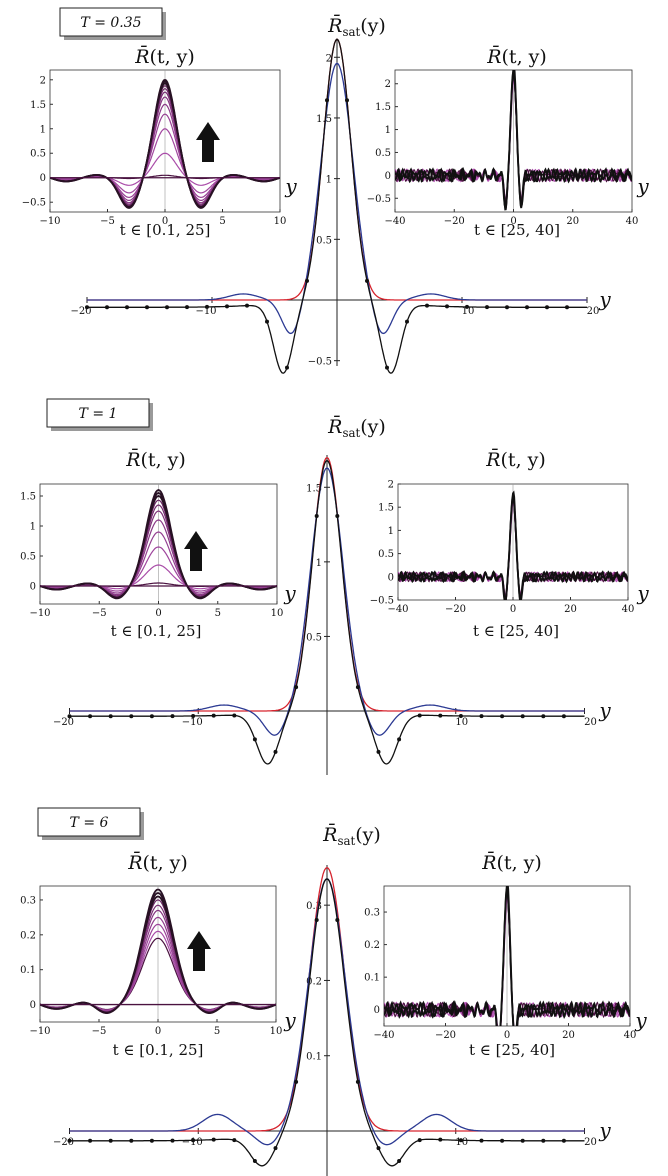 Image resolution: width=668 pixels, height=1176 pixels. I want to click on left-y-tick-label: 2, so click(43, 80).